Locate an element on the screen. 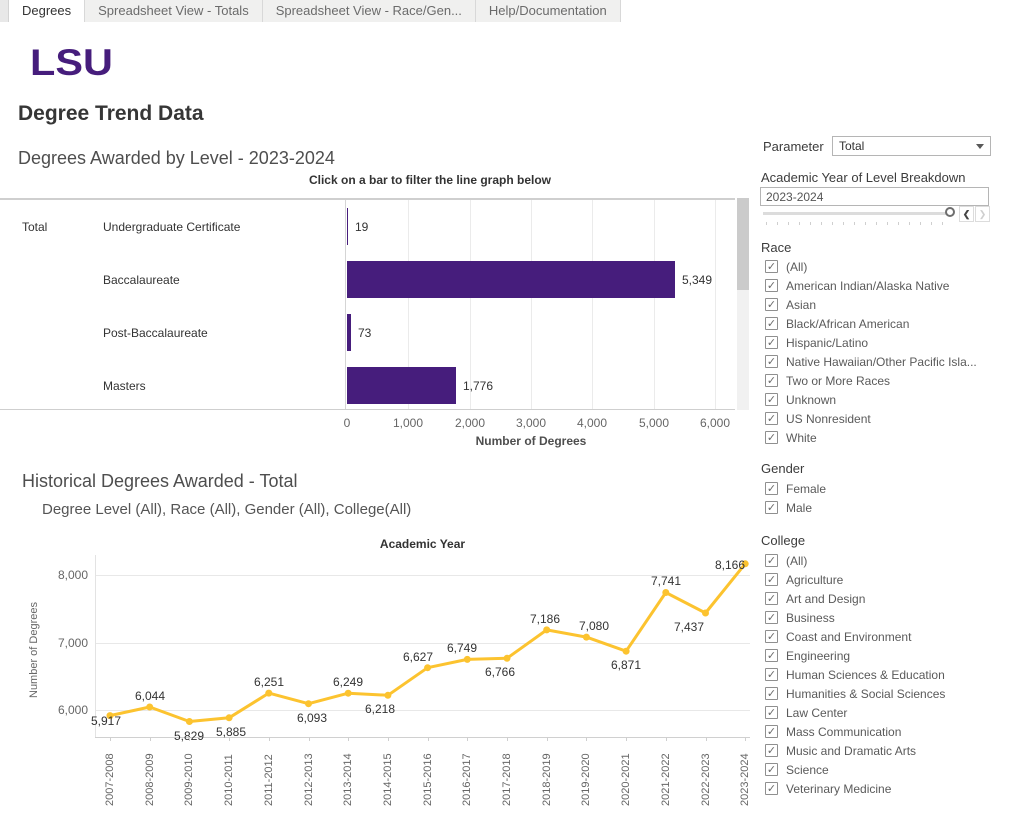 This screenshot has width=1009, height=828. lsu-logo: LSU is located at coordinates (71, 62).